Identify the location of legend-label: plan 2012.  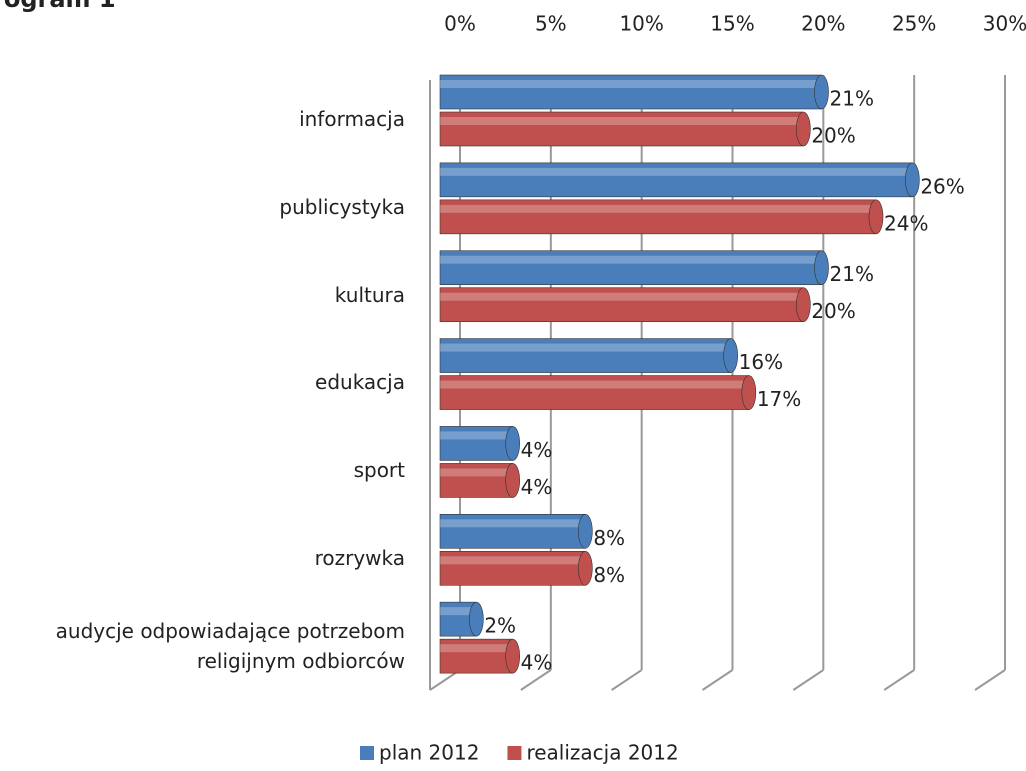
(429, 753).